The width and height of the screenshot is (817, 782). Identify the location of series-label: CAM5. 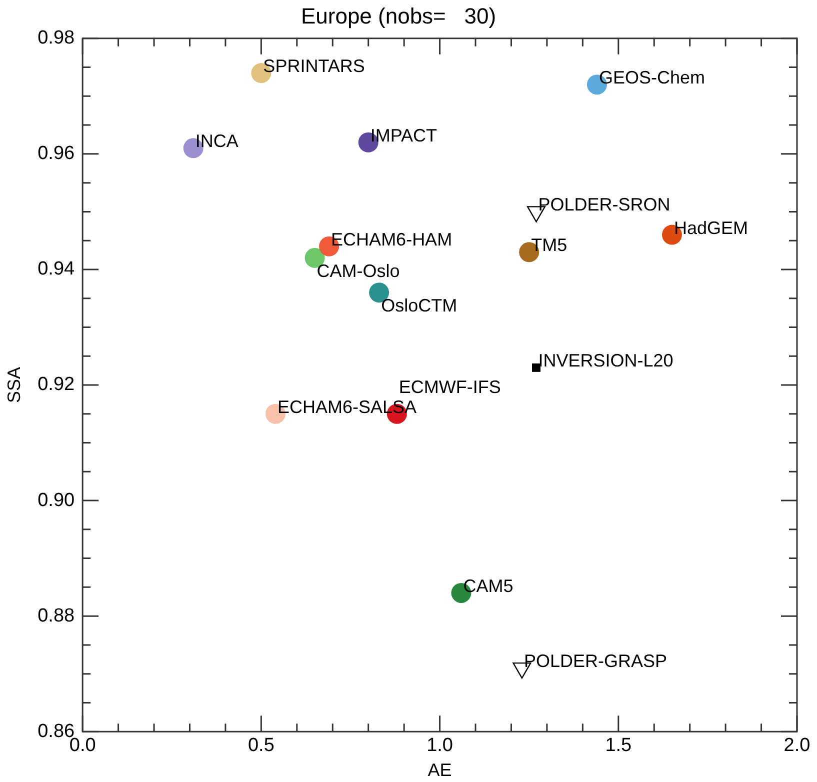
(488, 586).